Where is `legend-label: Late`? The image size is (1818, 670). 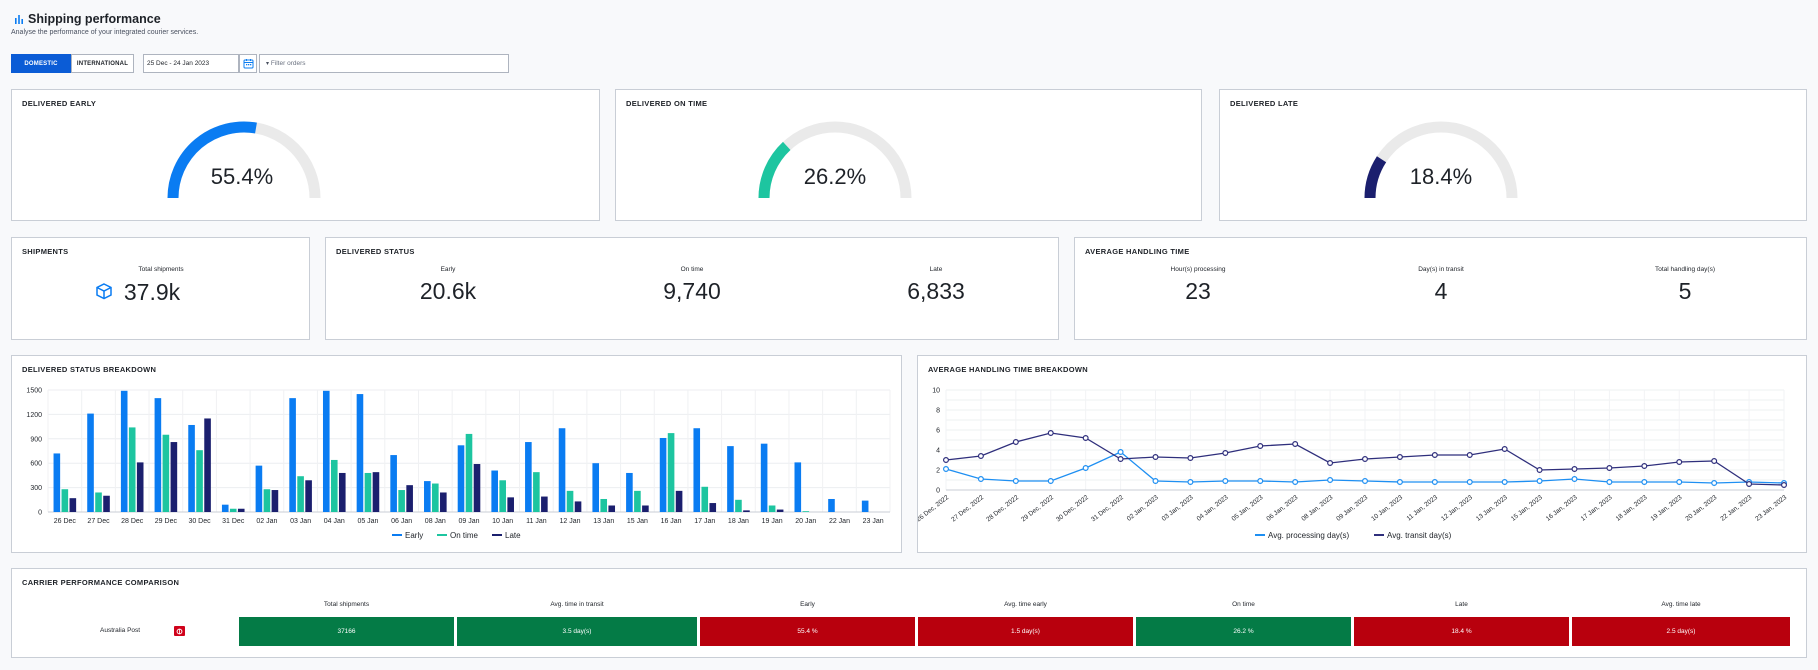 legend-label: Late is located at coordinates (513, 535).